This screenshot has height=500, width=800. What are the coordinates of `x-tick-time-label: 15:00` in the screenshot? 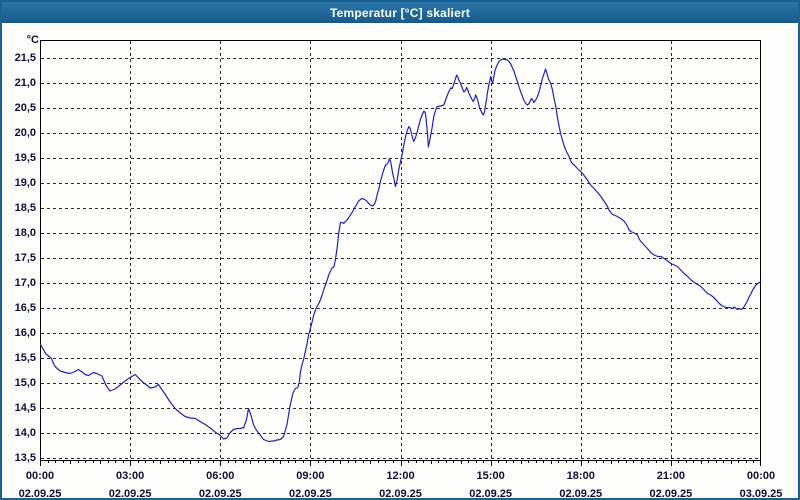 It's located at (490, 476).